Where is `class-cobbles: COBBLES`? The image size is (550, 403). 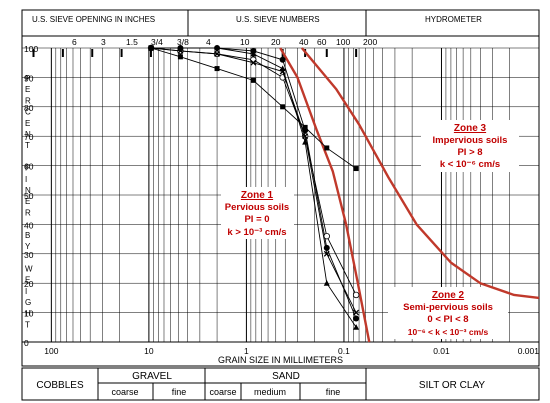 class-cobbles: COBBLES is located at coordinates (60, 385).